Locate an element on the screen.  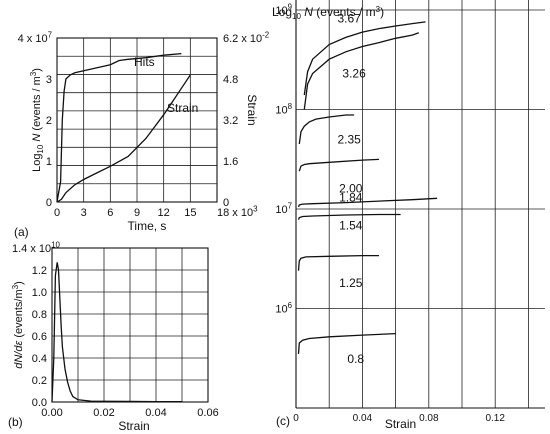
panel-b-series-line is located at coordinates (116, 332).